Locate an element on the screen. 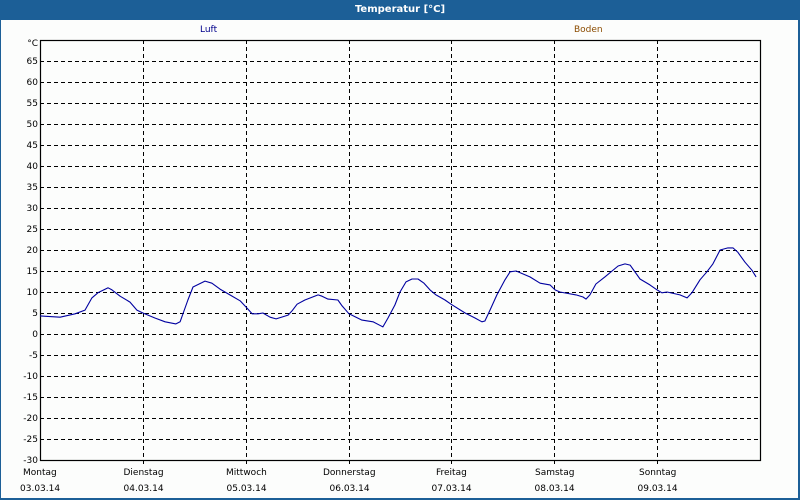 This screenshot has height=500, width=800. y-tick-label: -25 is located at coordinates (30, 439).